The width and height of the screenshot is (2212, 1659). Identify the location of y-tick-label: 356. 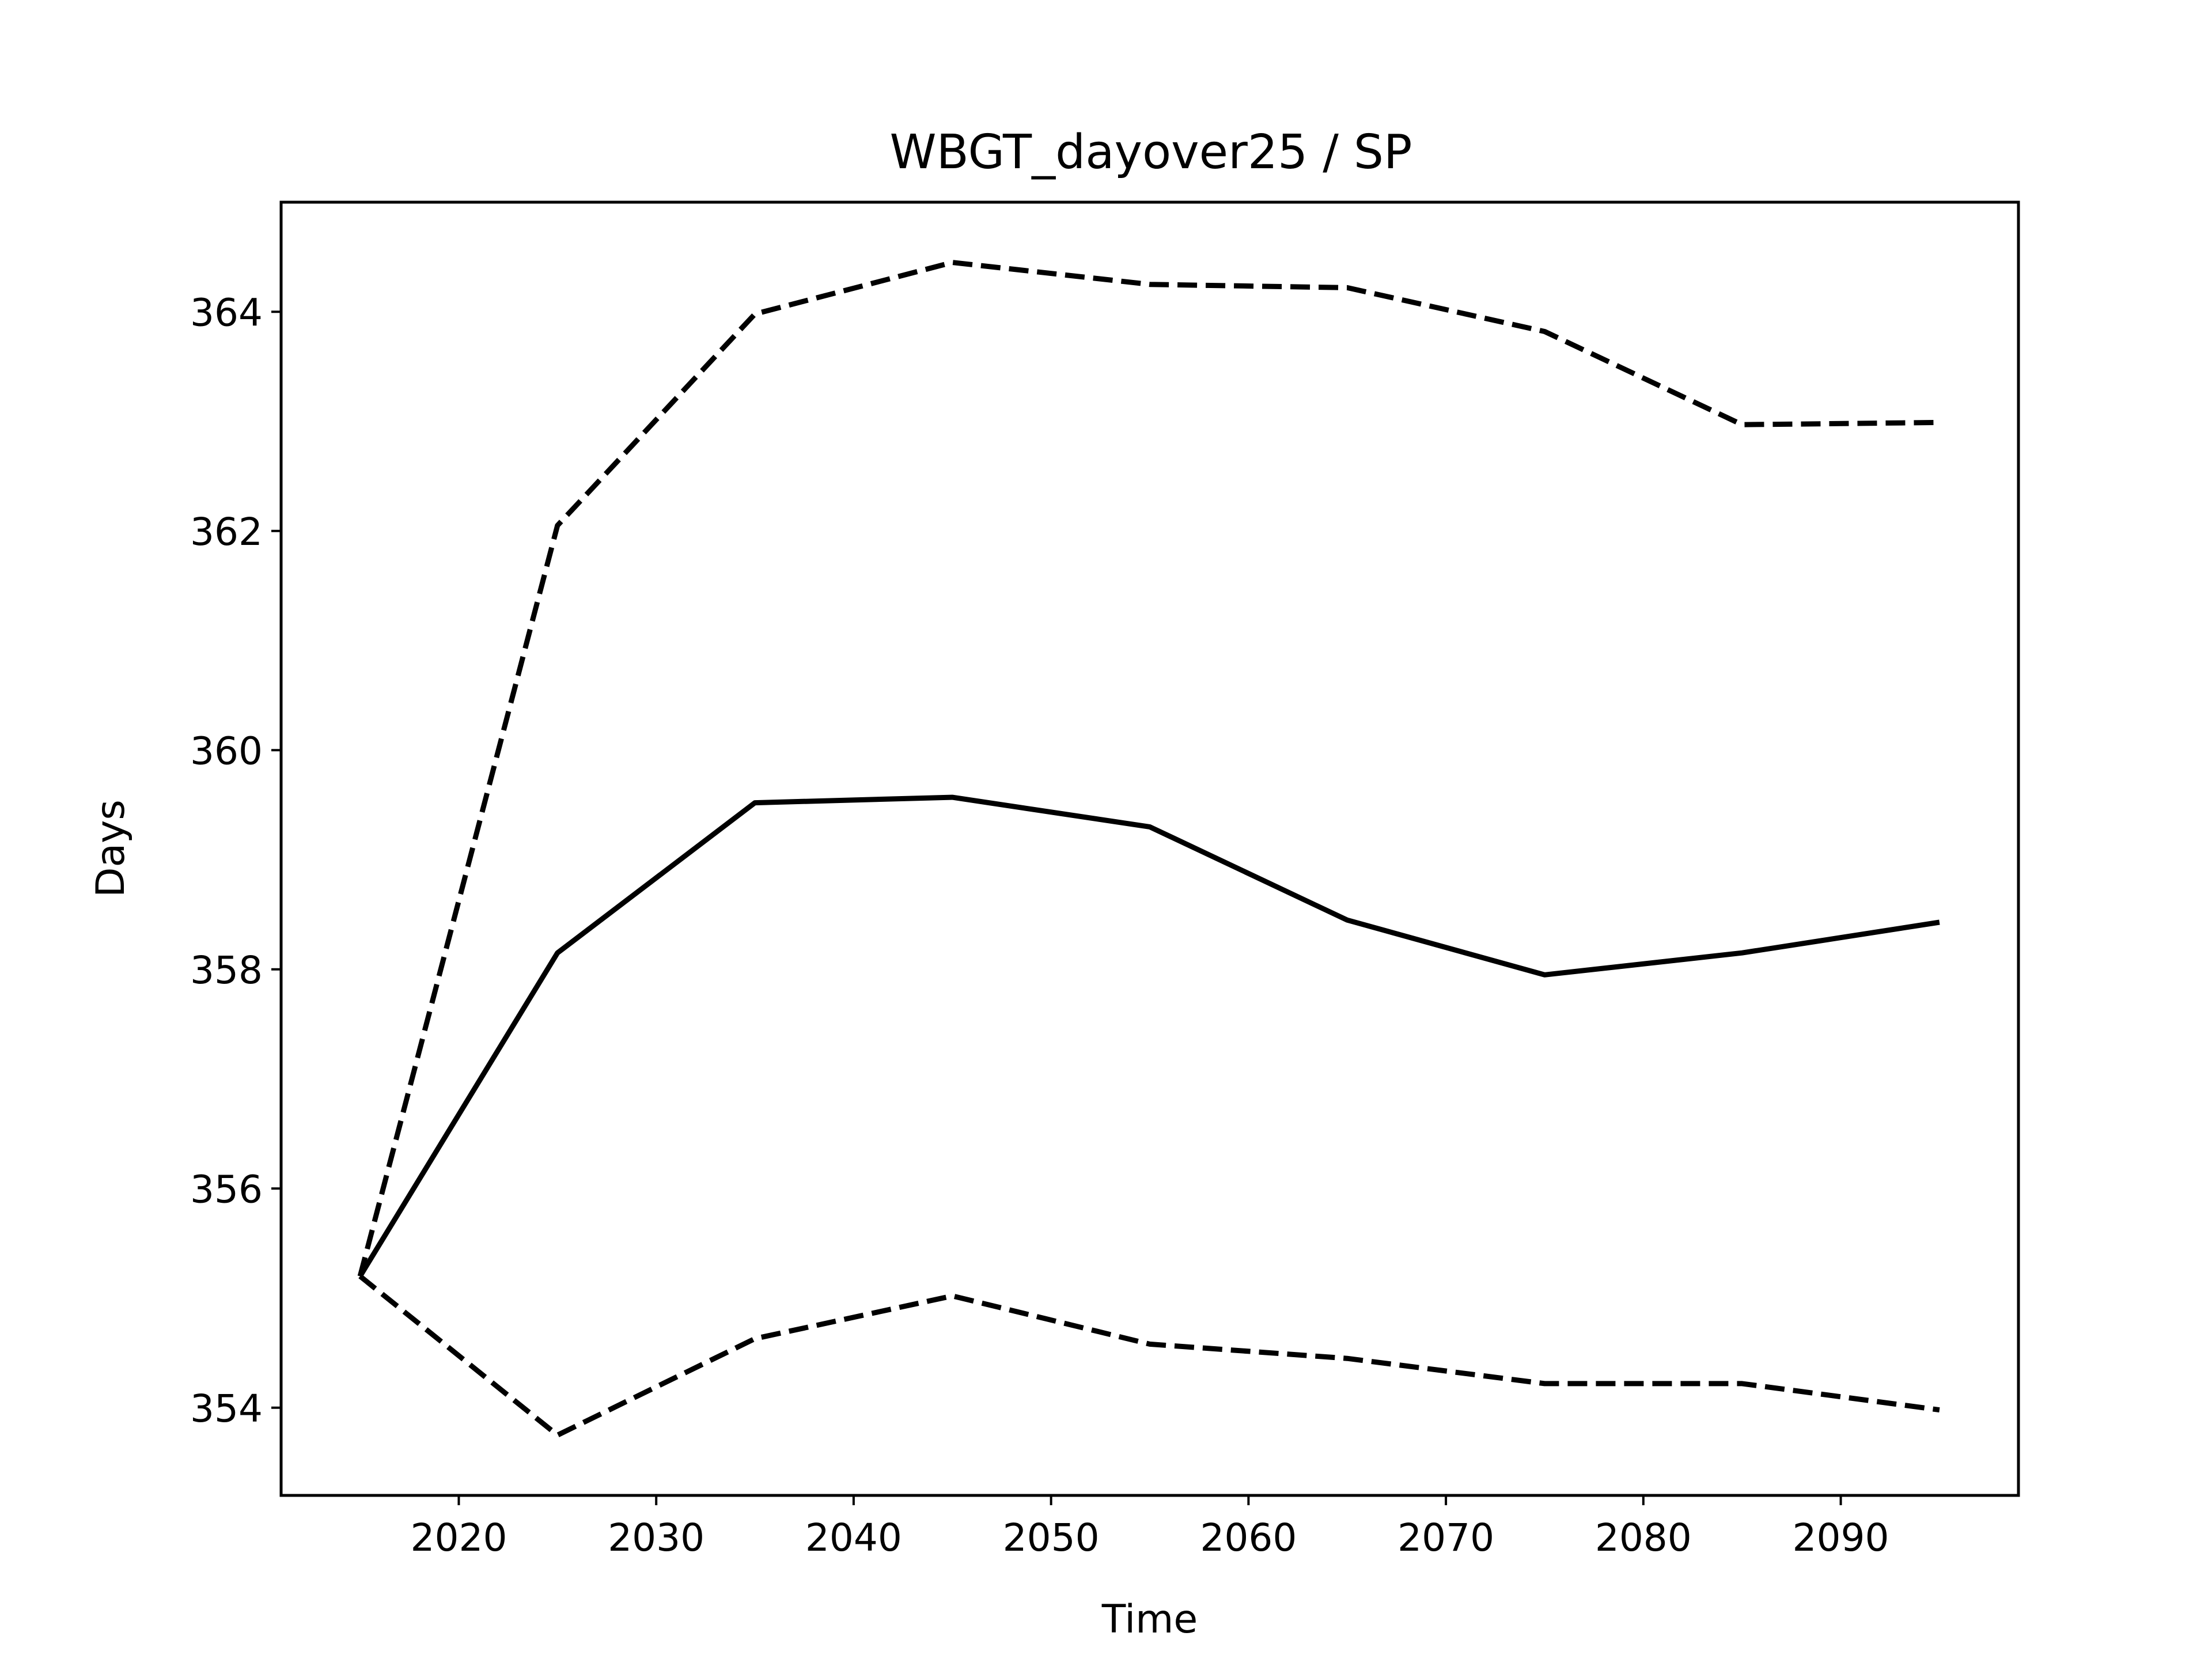
(226, 1189).